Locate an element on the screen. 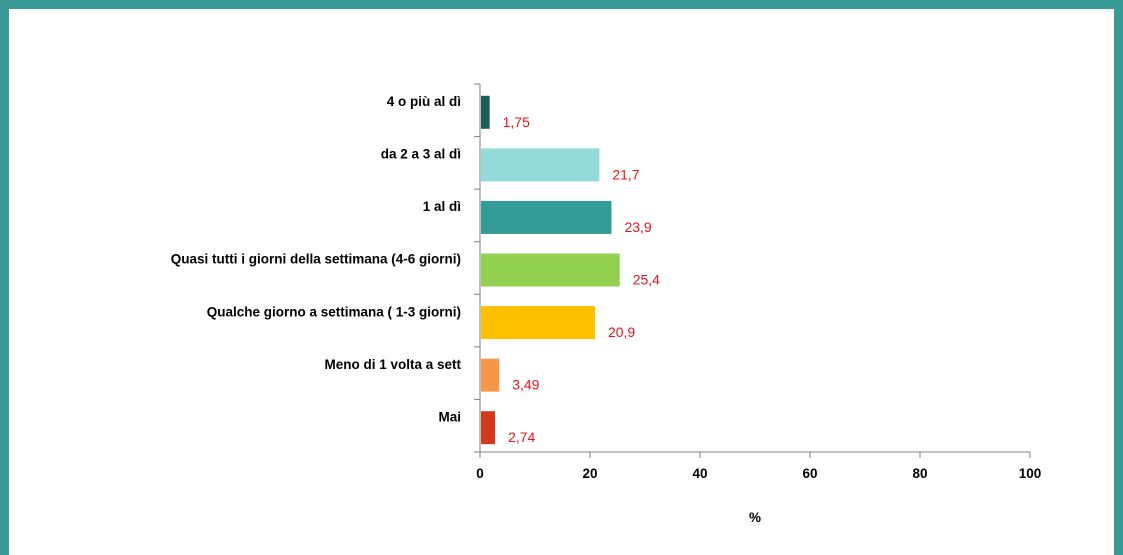  data-label-6: 3,49 is located at coordinates (525, 385).